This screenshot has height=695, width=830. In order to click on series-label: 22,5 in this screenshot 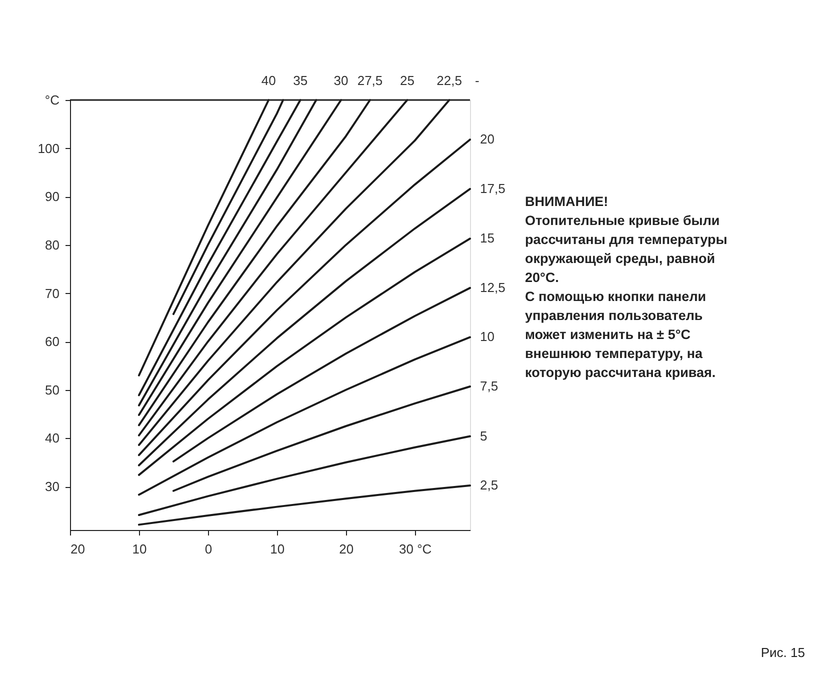, I will do `click(449, 80)`.